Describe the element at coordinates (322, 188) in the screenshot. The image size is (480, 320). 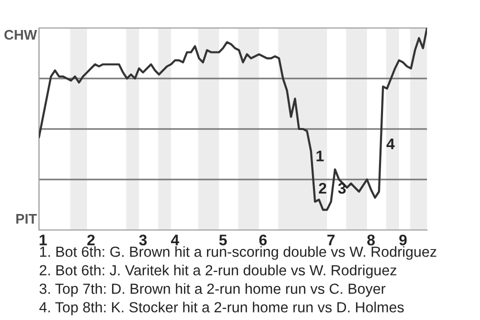
I see `annotation: 2` at that location.